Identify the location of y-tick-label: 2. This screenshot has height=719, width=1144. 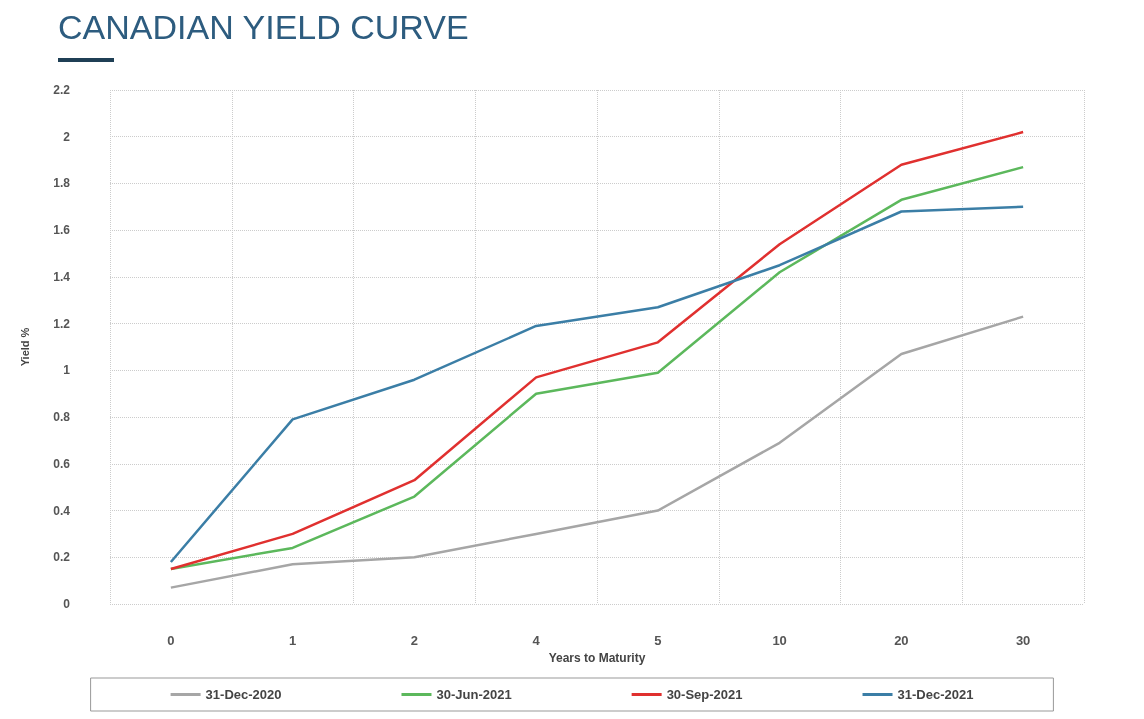
(67, 136).